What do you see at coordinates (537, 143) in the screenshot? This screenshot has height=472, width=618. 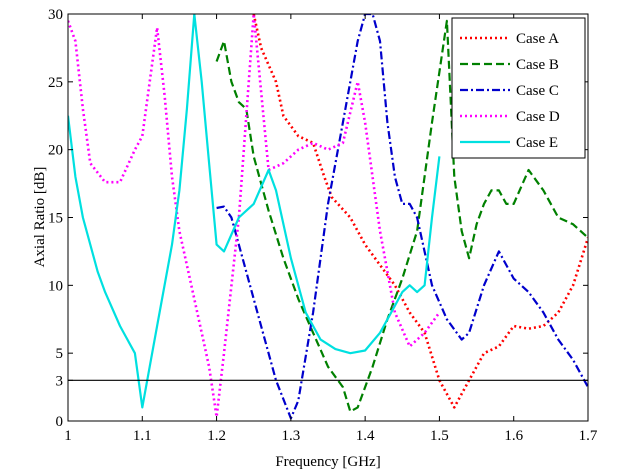 I see `legend-label: Case E` at bounding box center [537, 143].